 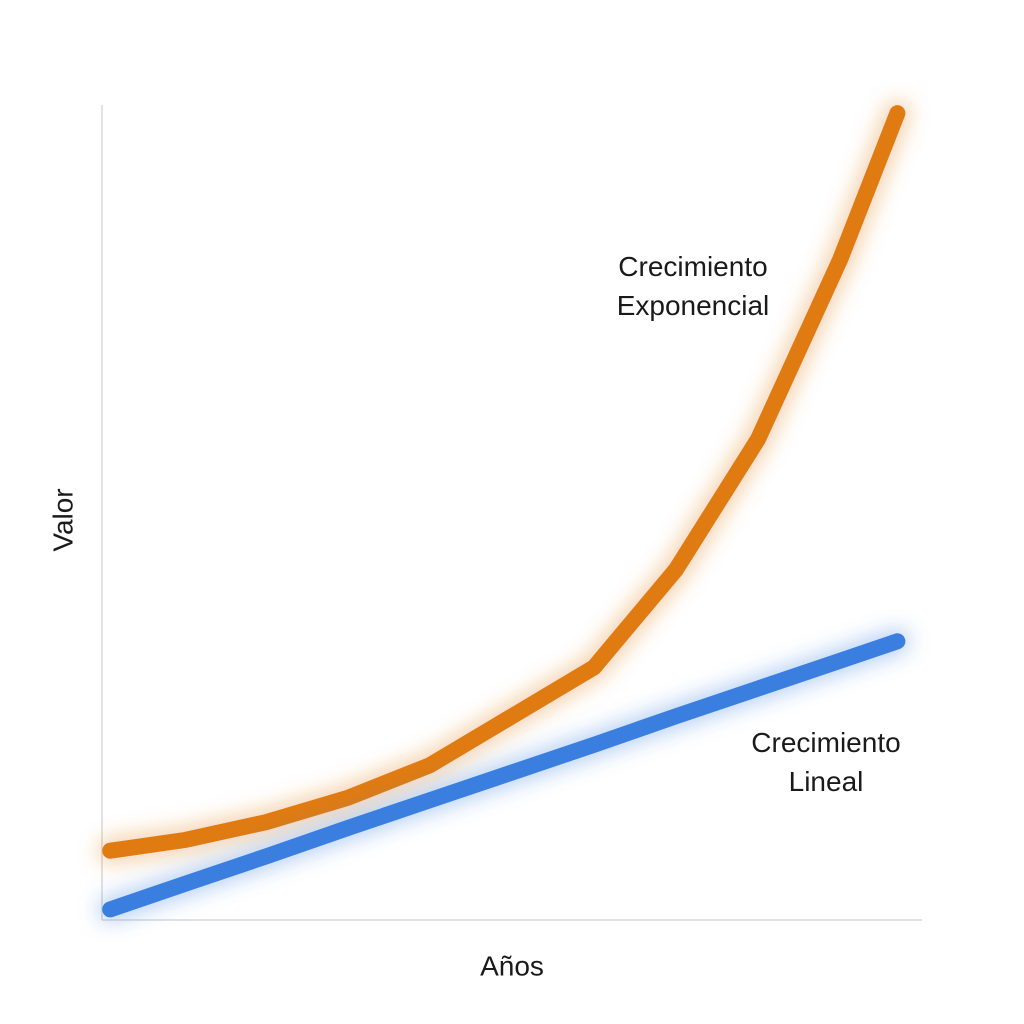 What do you see at coordinates (826, 762) in the screenshot?
I see `series-label: Crecimiento Lineal` at bounding box center [826, 762].